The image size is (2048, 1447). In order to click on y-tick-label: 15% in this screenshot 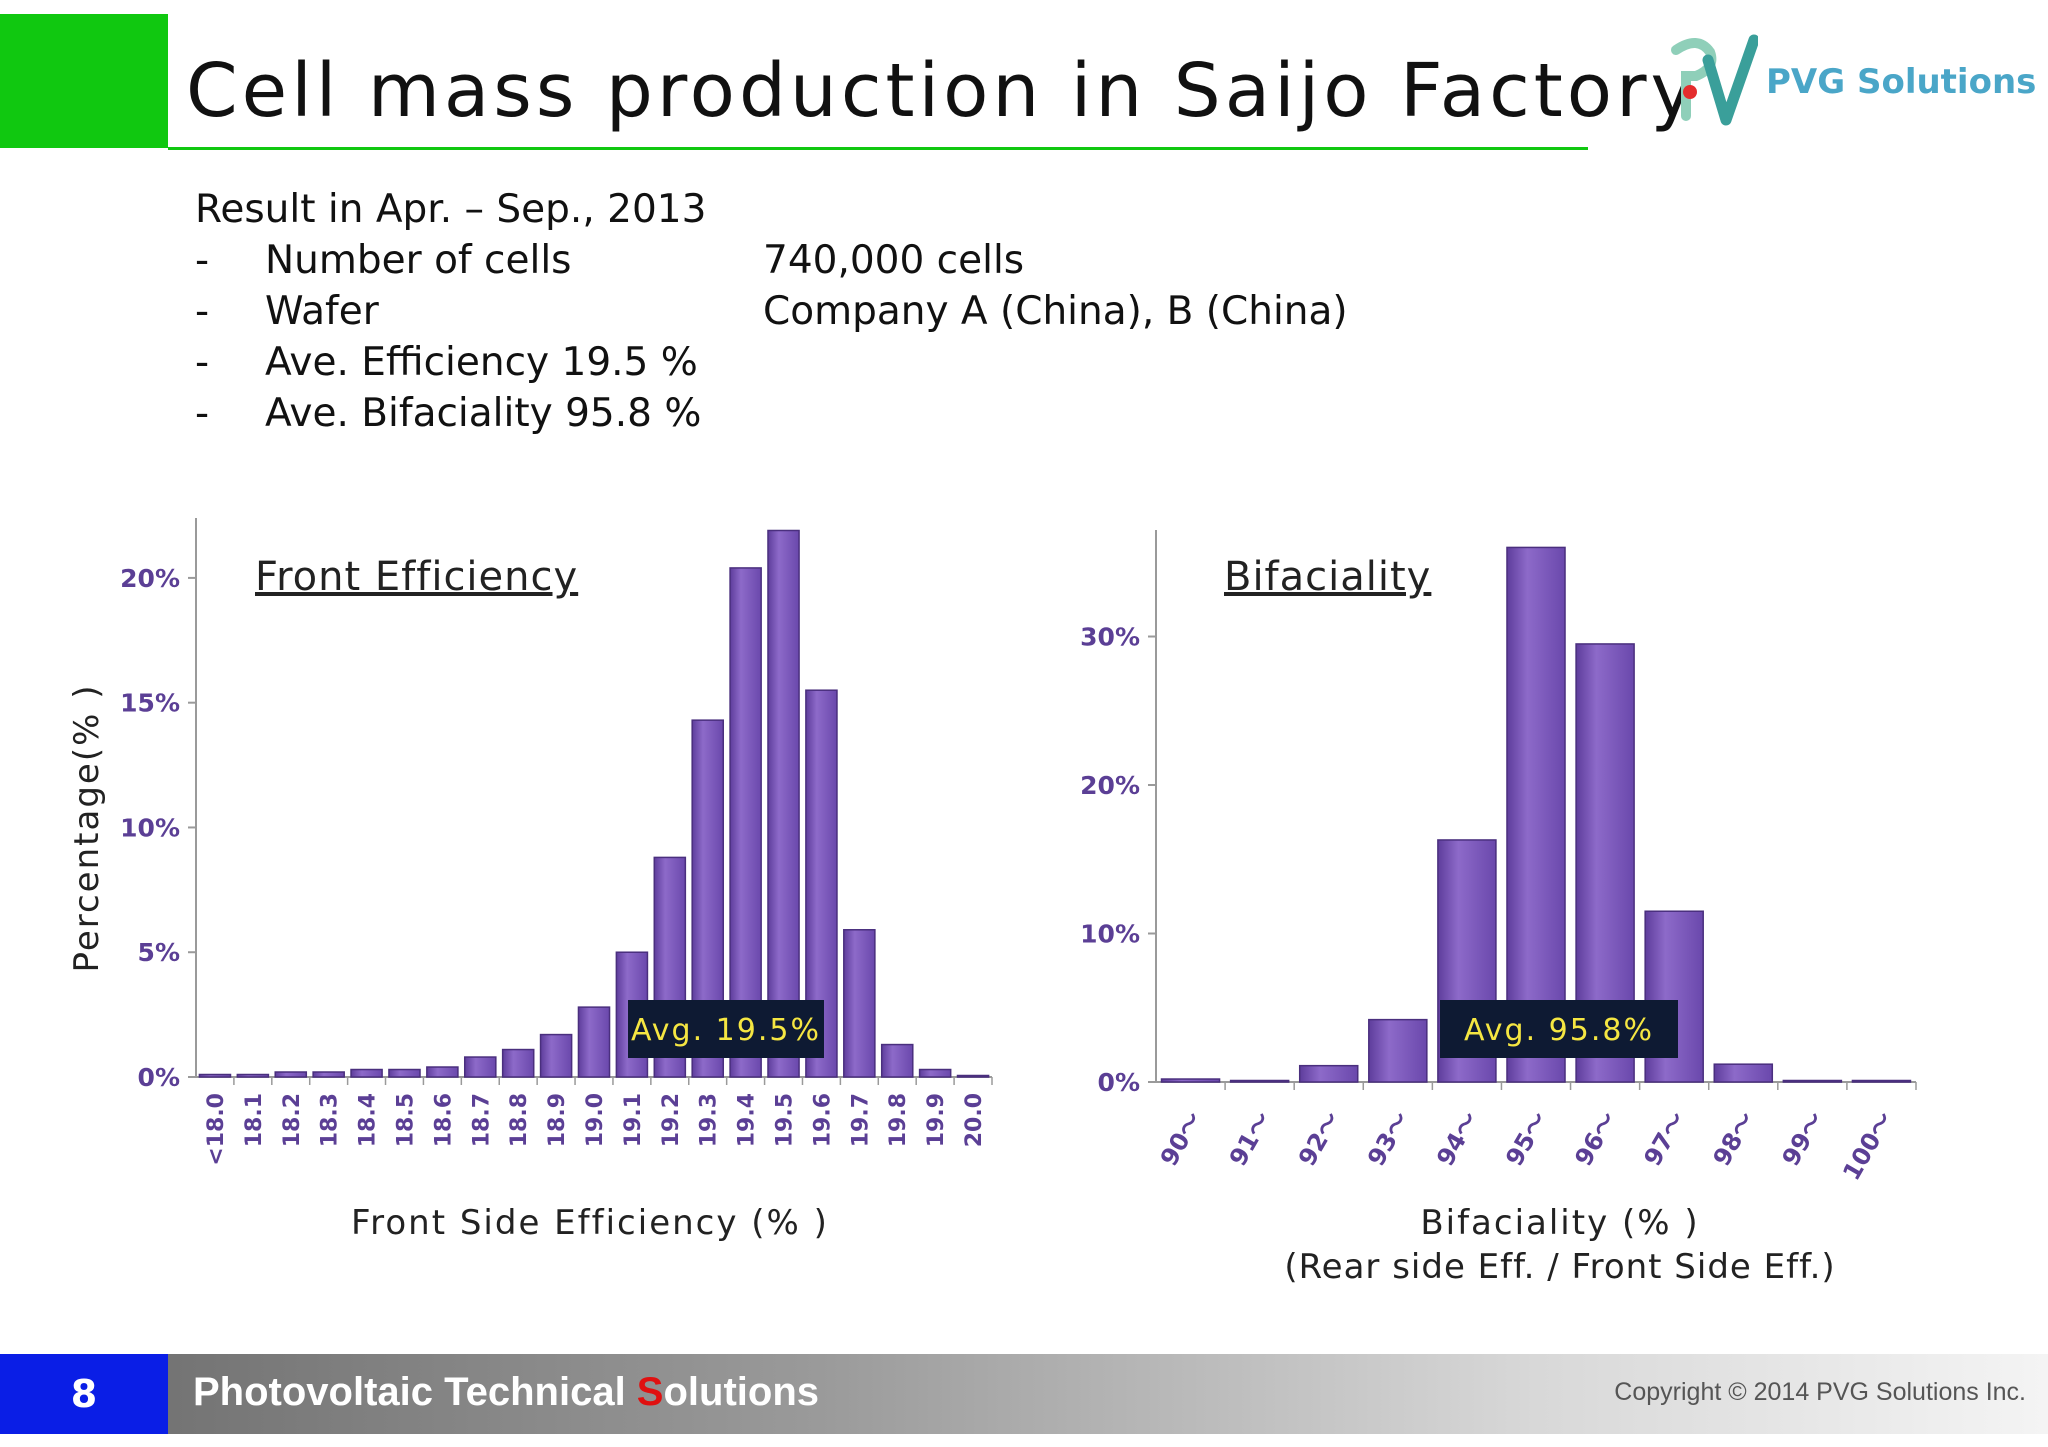, I will do `click(150, 703)`.